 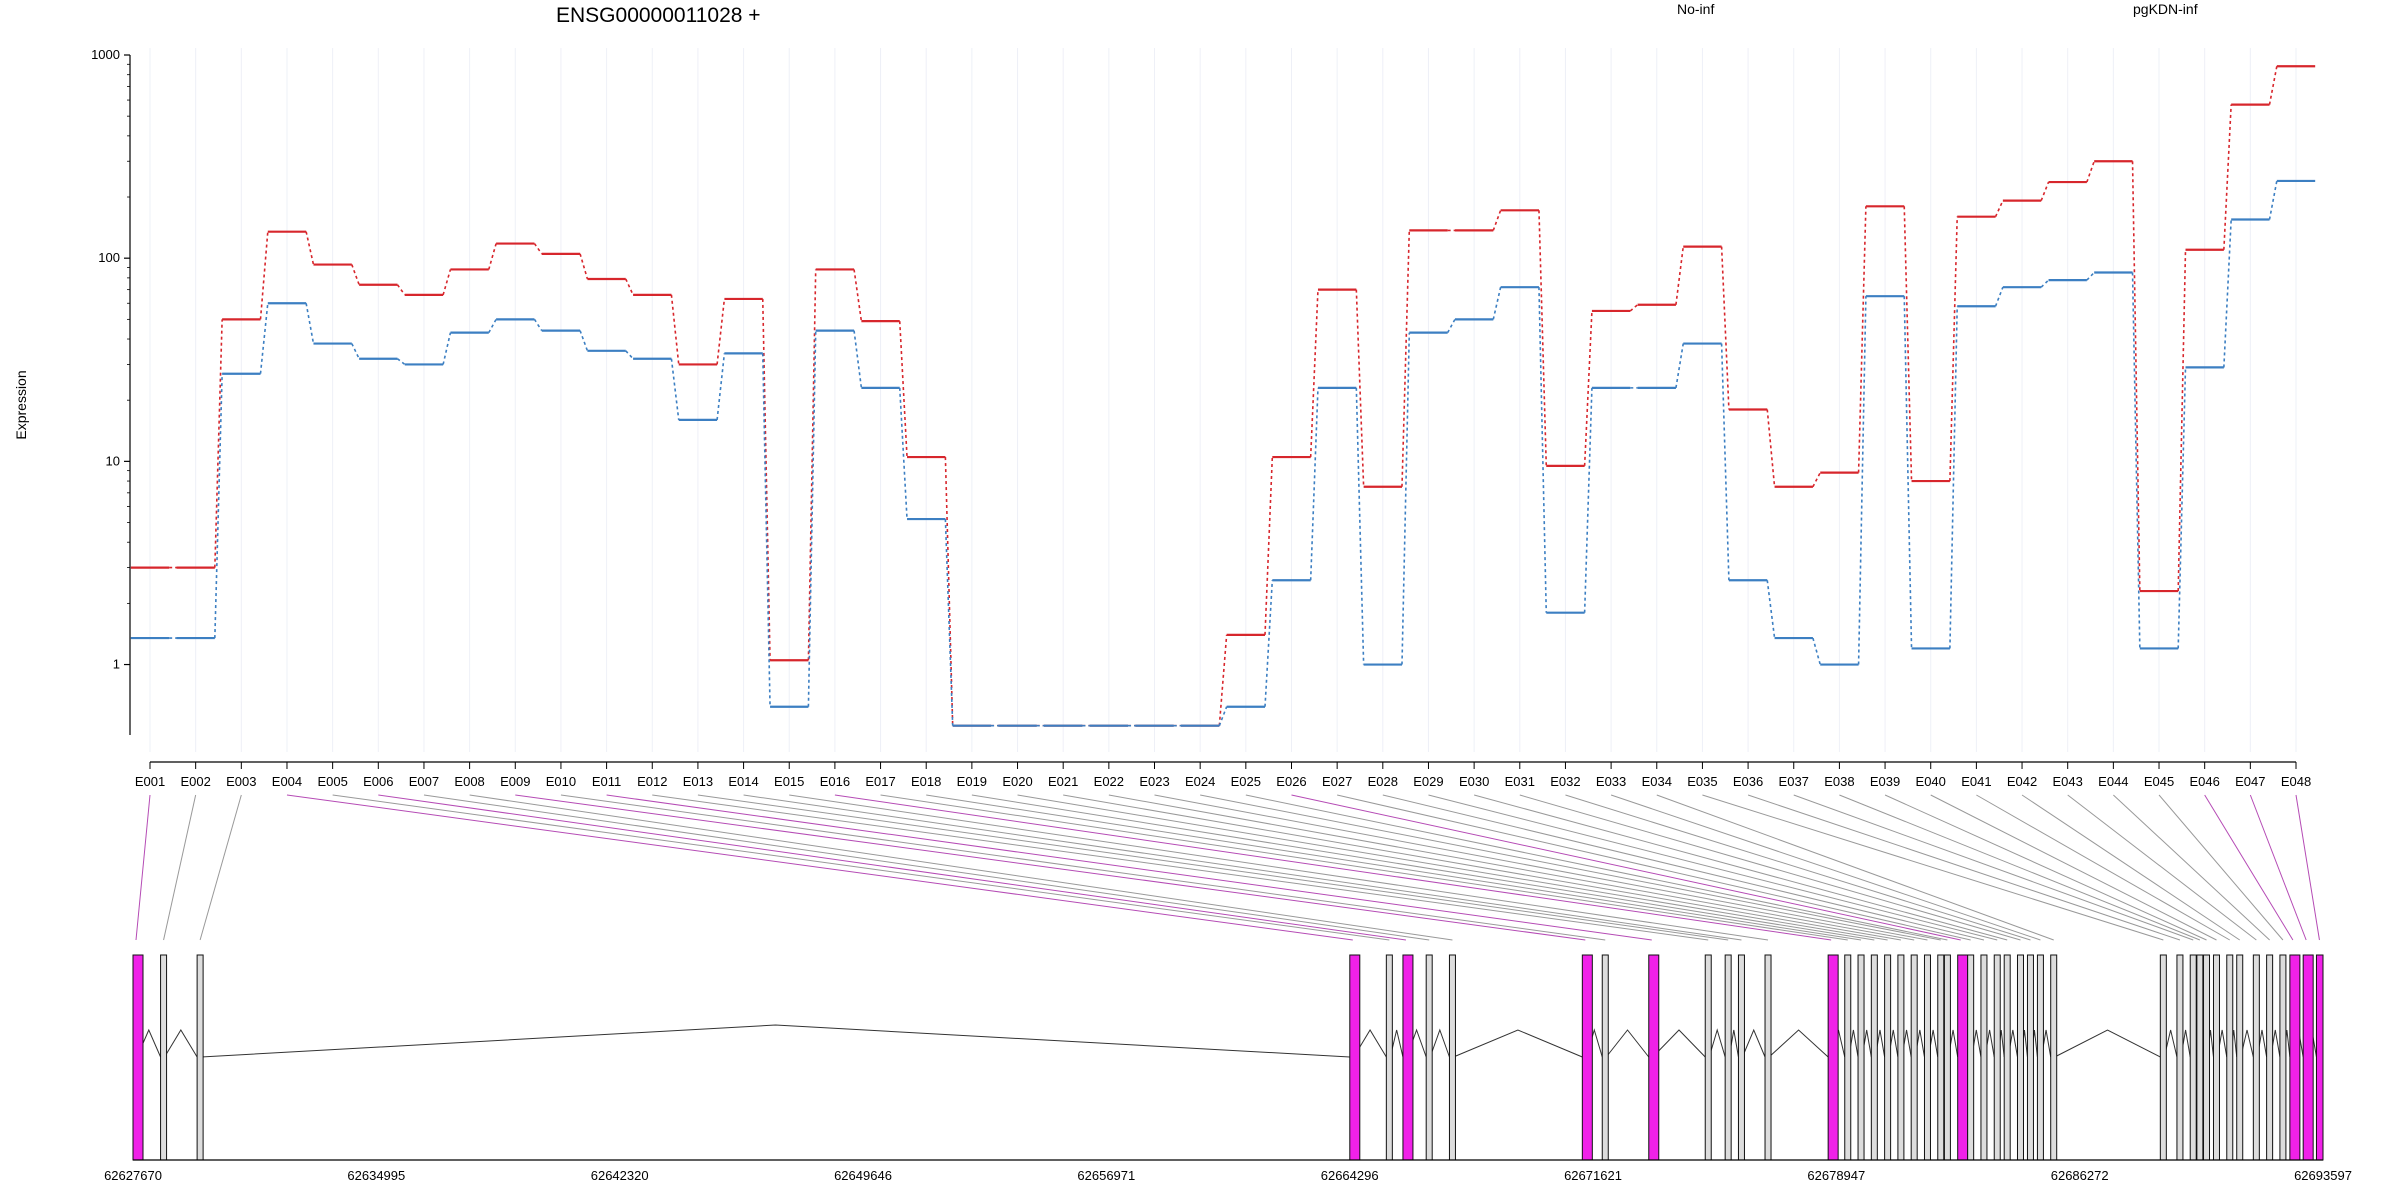 I want to click on exon-label: E041, so click(x=1976, y=781).